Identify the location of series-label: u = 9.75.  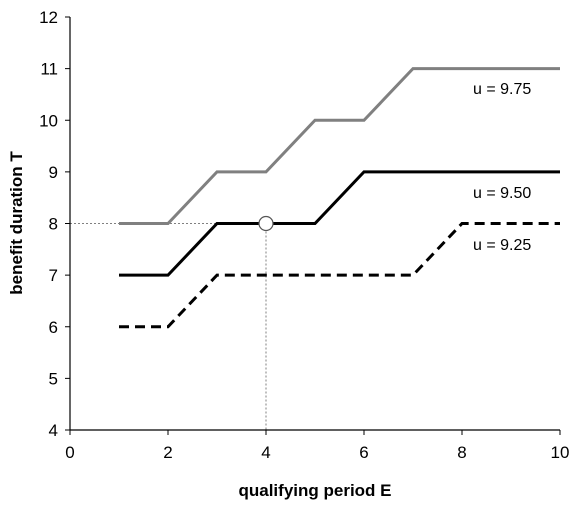
(502, 89).